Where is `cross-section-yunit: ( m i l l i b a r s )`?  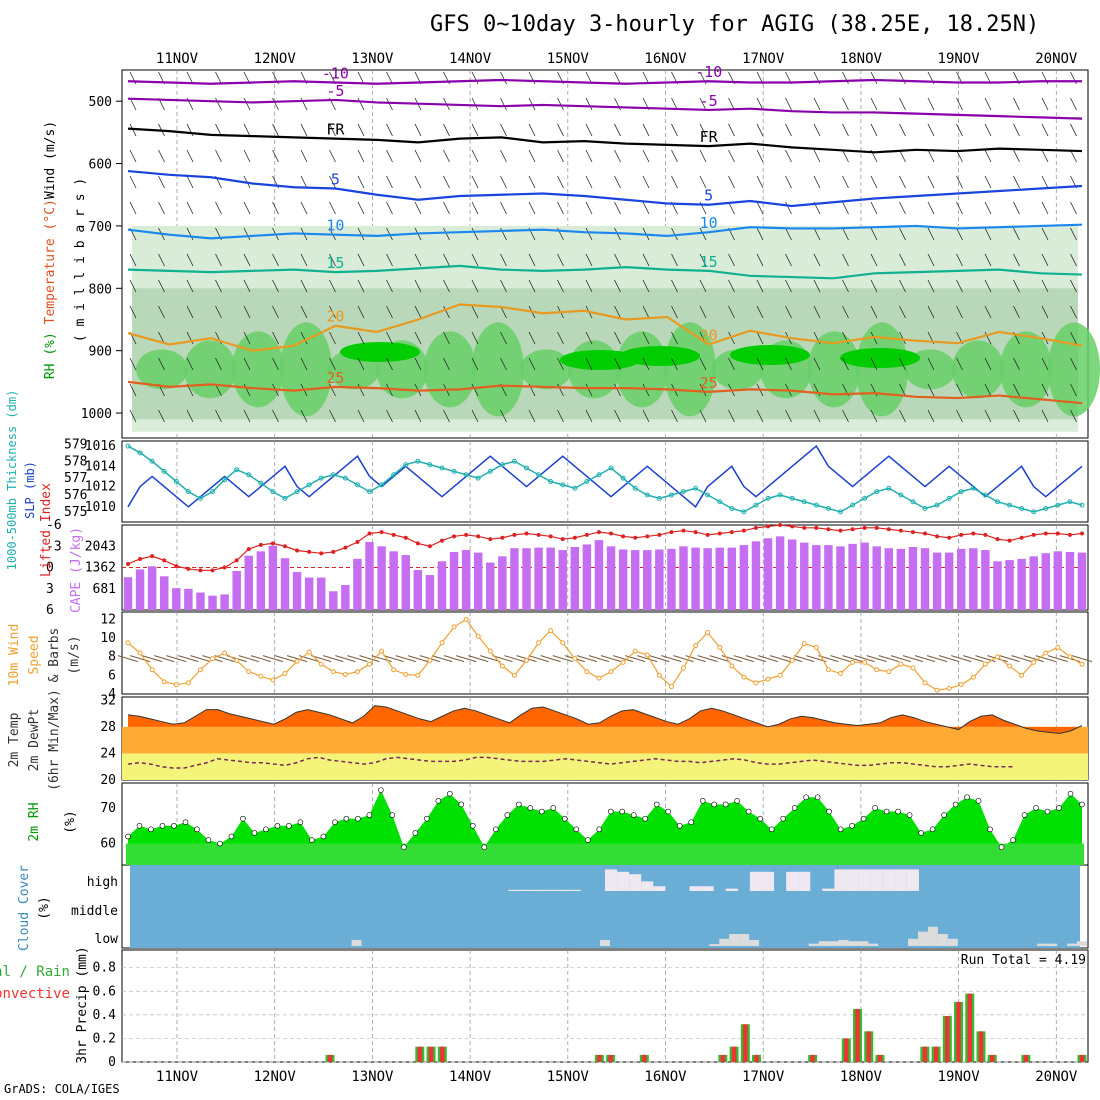
cross-section-yunit: ( m i l l i b a r s ) is located at coordinates (80, 260).